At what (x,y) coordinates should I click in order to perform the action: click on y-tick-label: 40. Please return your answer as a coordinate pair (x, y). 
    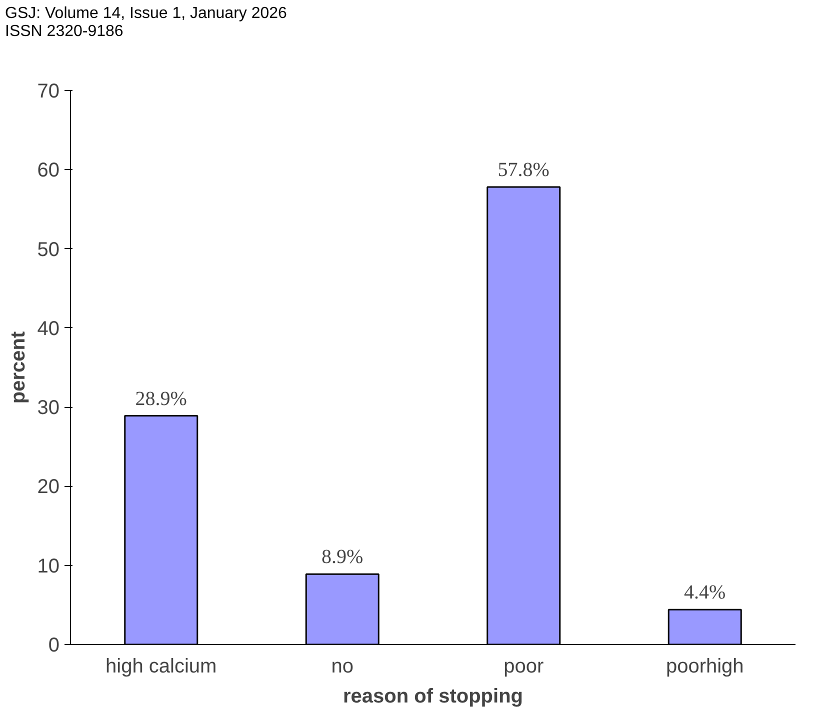
    Looking at the image, I should click on (48, 329).